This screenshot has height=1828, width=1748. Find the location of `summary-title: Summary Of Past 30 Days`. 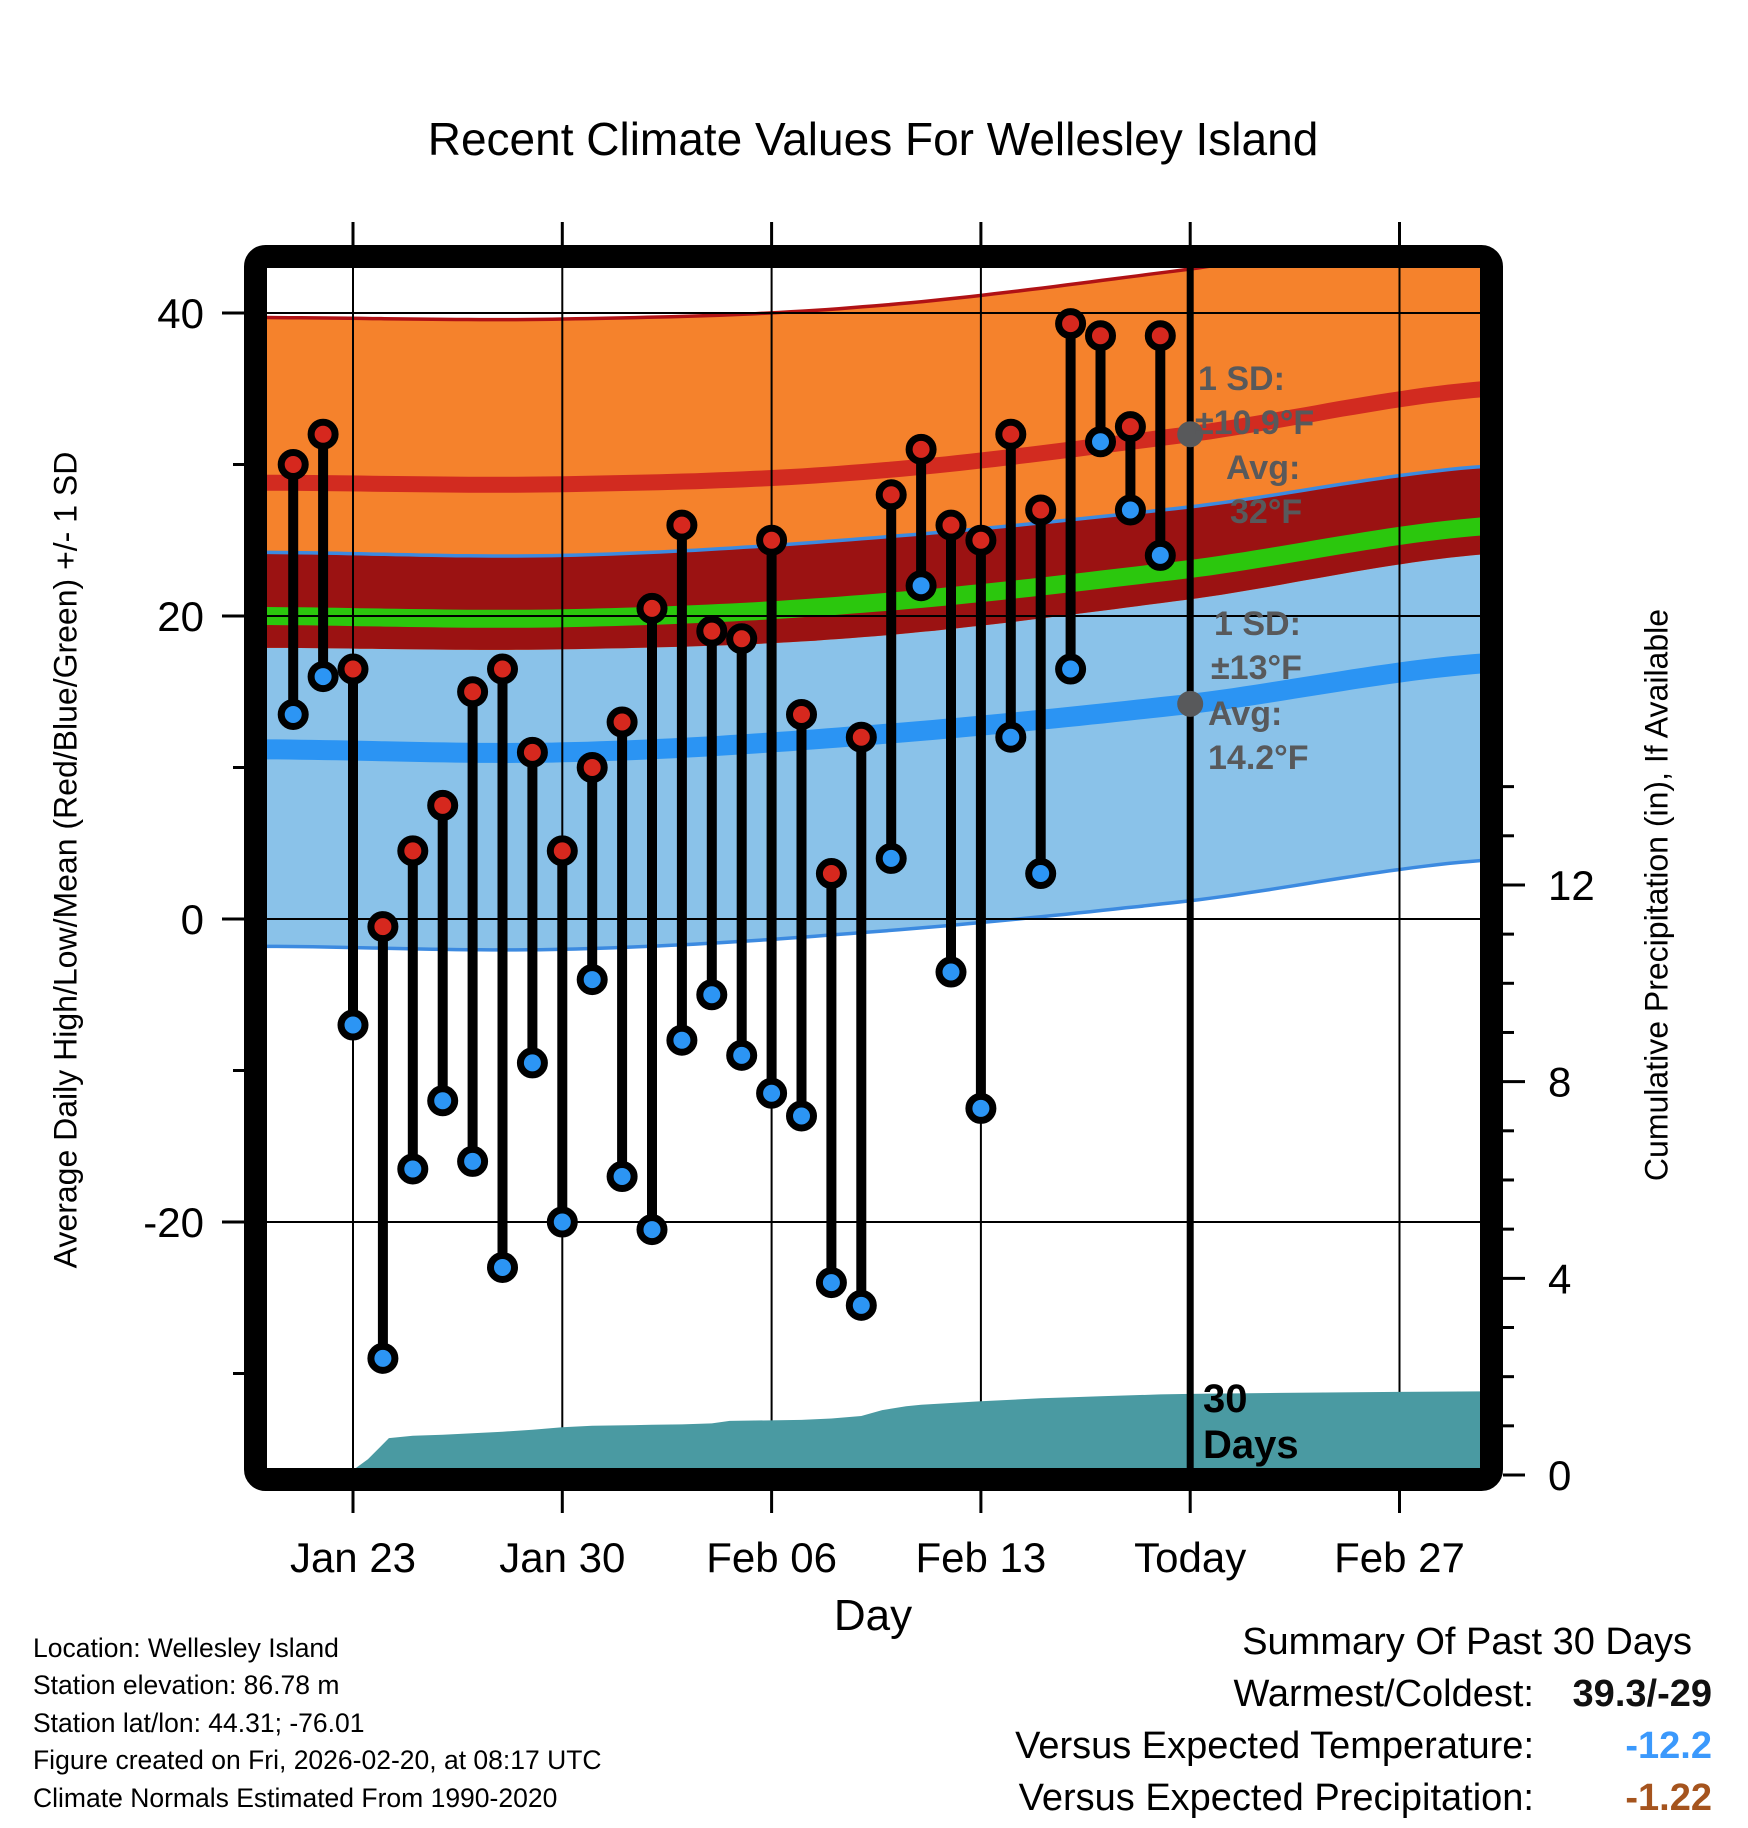

summary-title: Summary Of Past 30 Days is located at coordinates (1467, 1642).